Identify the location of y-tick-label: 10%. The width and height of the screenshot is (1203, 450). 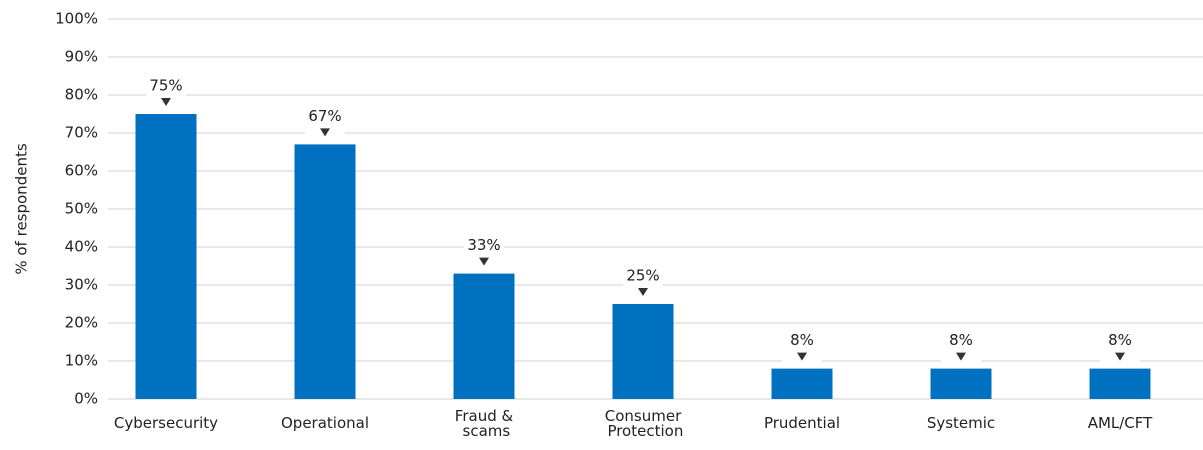
(81, 361).